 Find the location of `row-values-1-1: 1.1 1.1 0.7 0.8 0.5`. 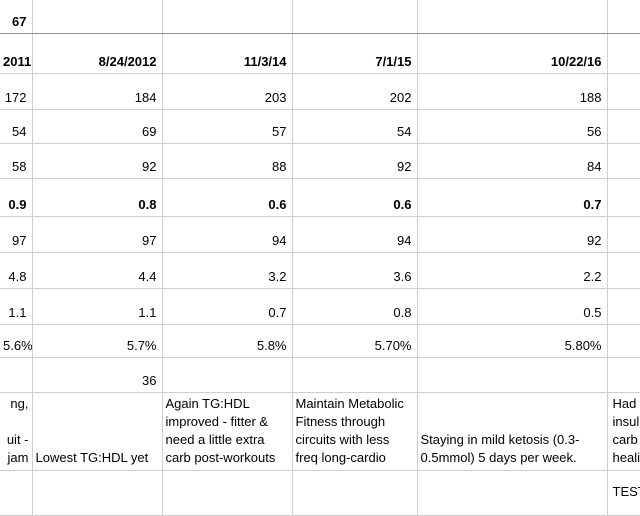

row-values-1-1: 1.1 1.1 0.7 0.8 0.5 is located at coordinates (320, 306).